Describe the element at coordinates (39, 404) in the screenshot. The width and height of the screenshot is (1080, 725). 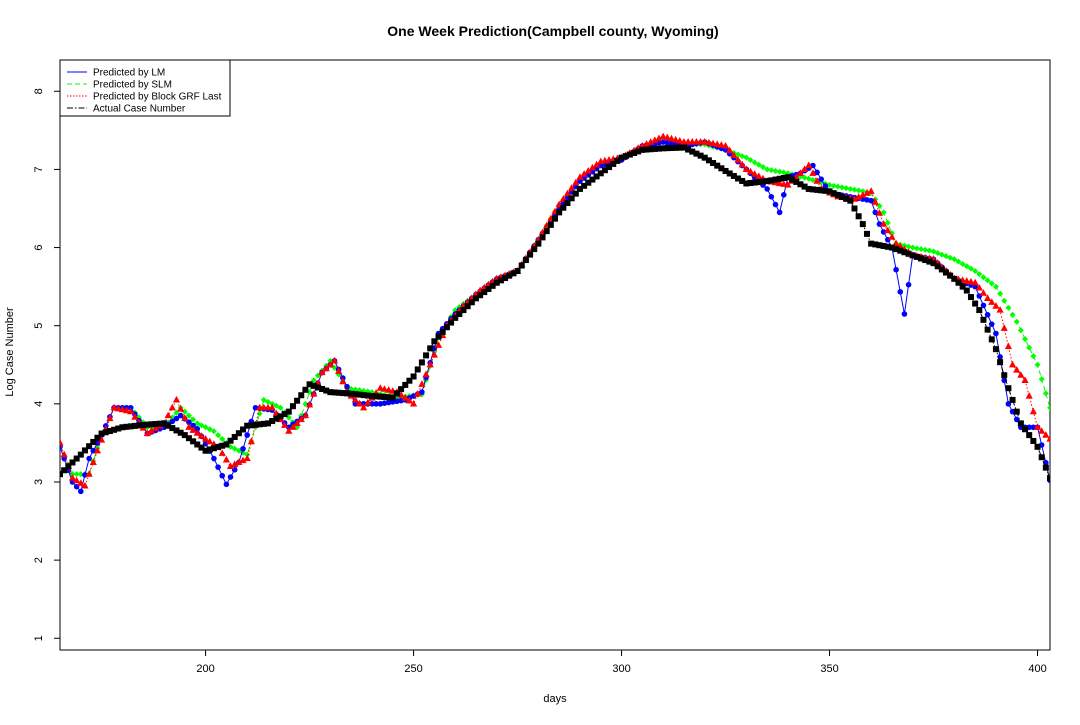
I see `y-tick-label-4: 4` at that location.